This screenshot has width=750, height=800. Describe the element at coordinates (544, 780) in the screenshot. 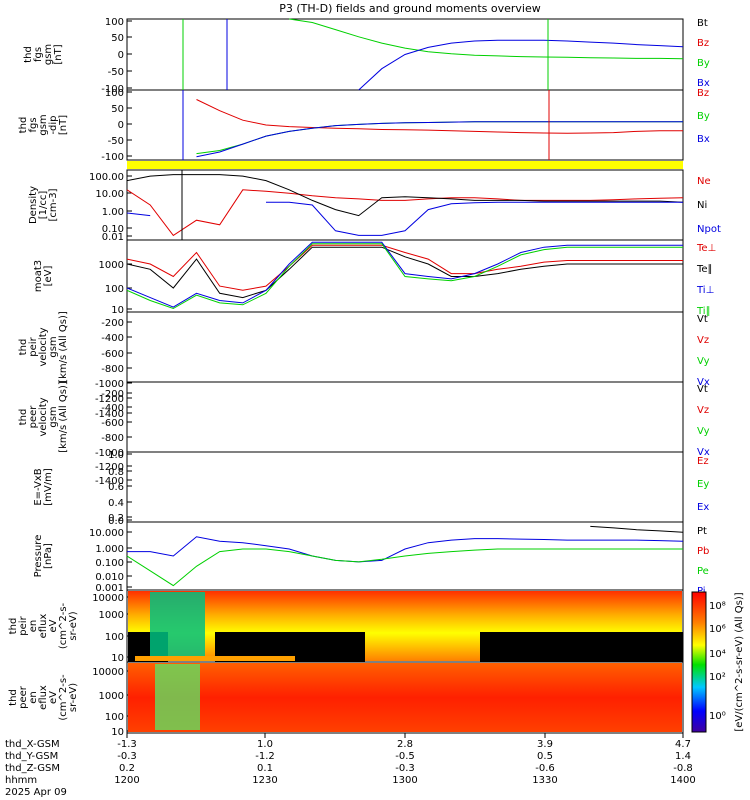

I see `x-row-value: 1330` at that location.